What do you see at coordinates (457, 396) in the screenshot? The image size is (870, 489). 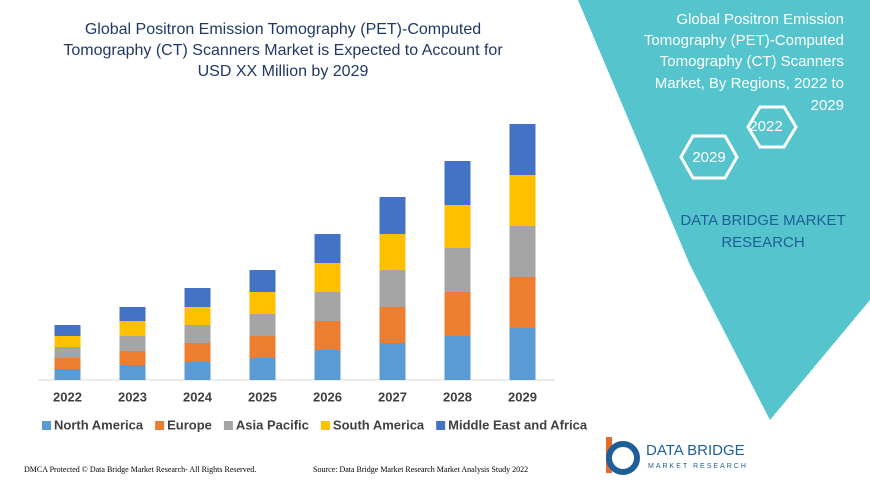 I see `x-tick-label: 2028` at bounding box center [457, 396].